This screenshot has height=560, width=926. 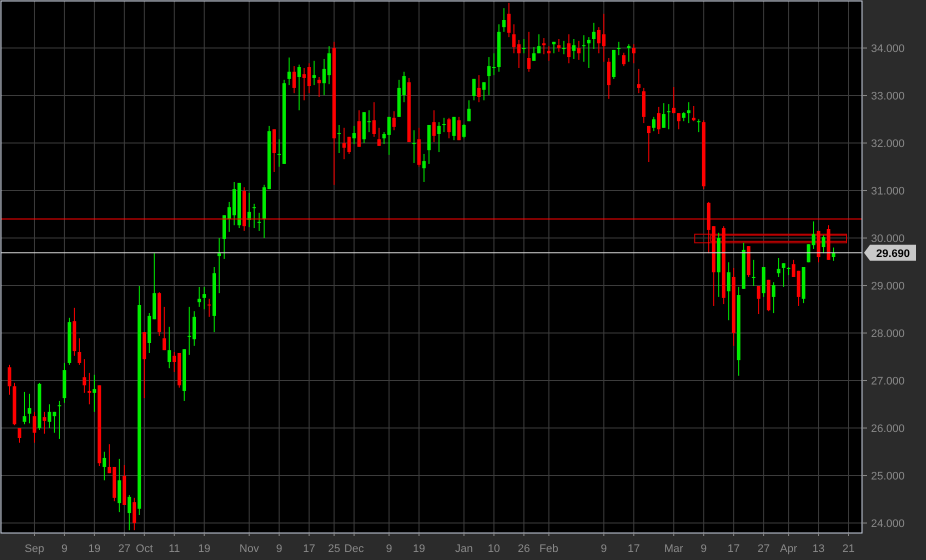 I want to click on y-tick-label: 27.000, so click(x=888, y=382).